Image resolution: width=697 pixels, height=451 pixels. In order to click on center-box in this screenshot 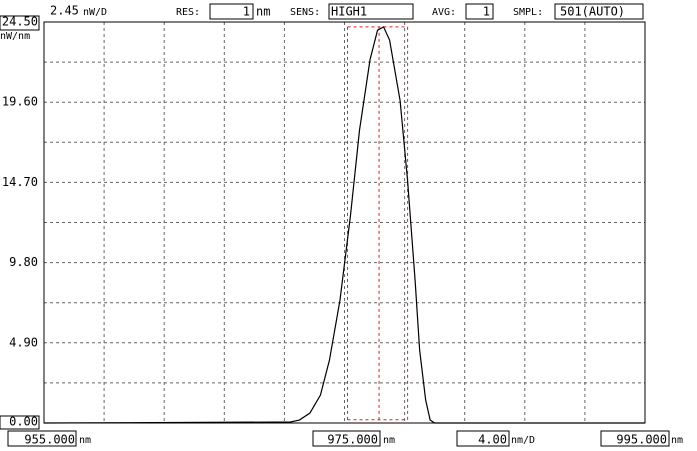, I will do `click(346, 438)`.